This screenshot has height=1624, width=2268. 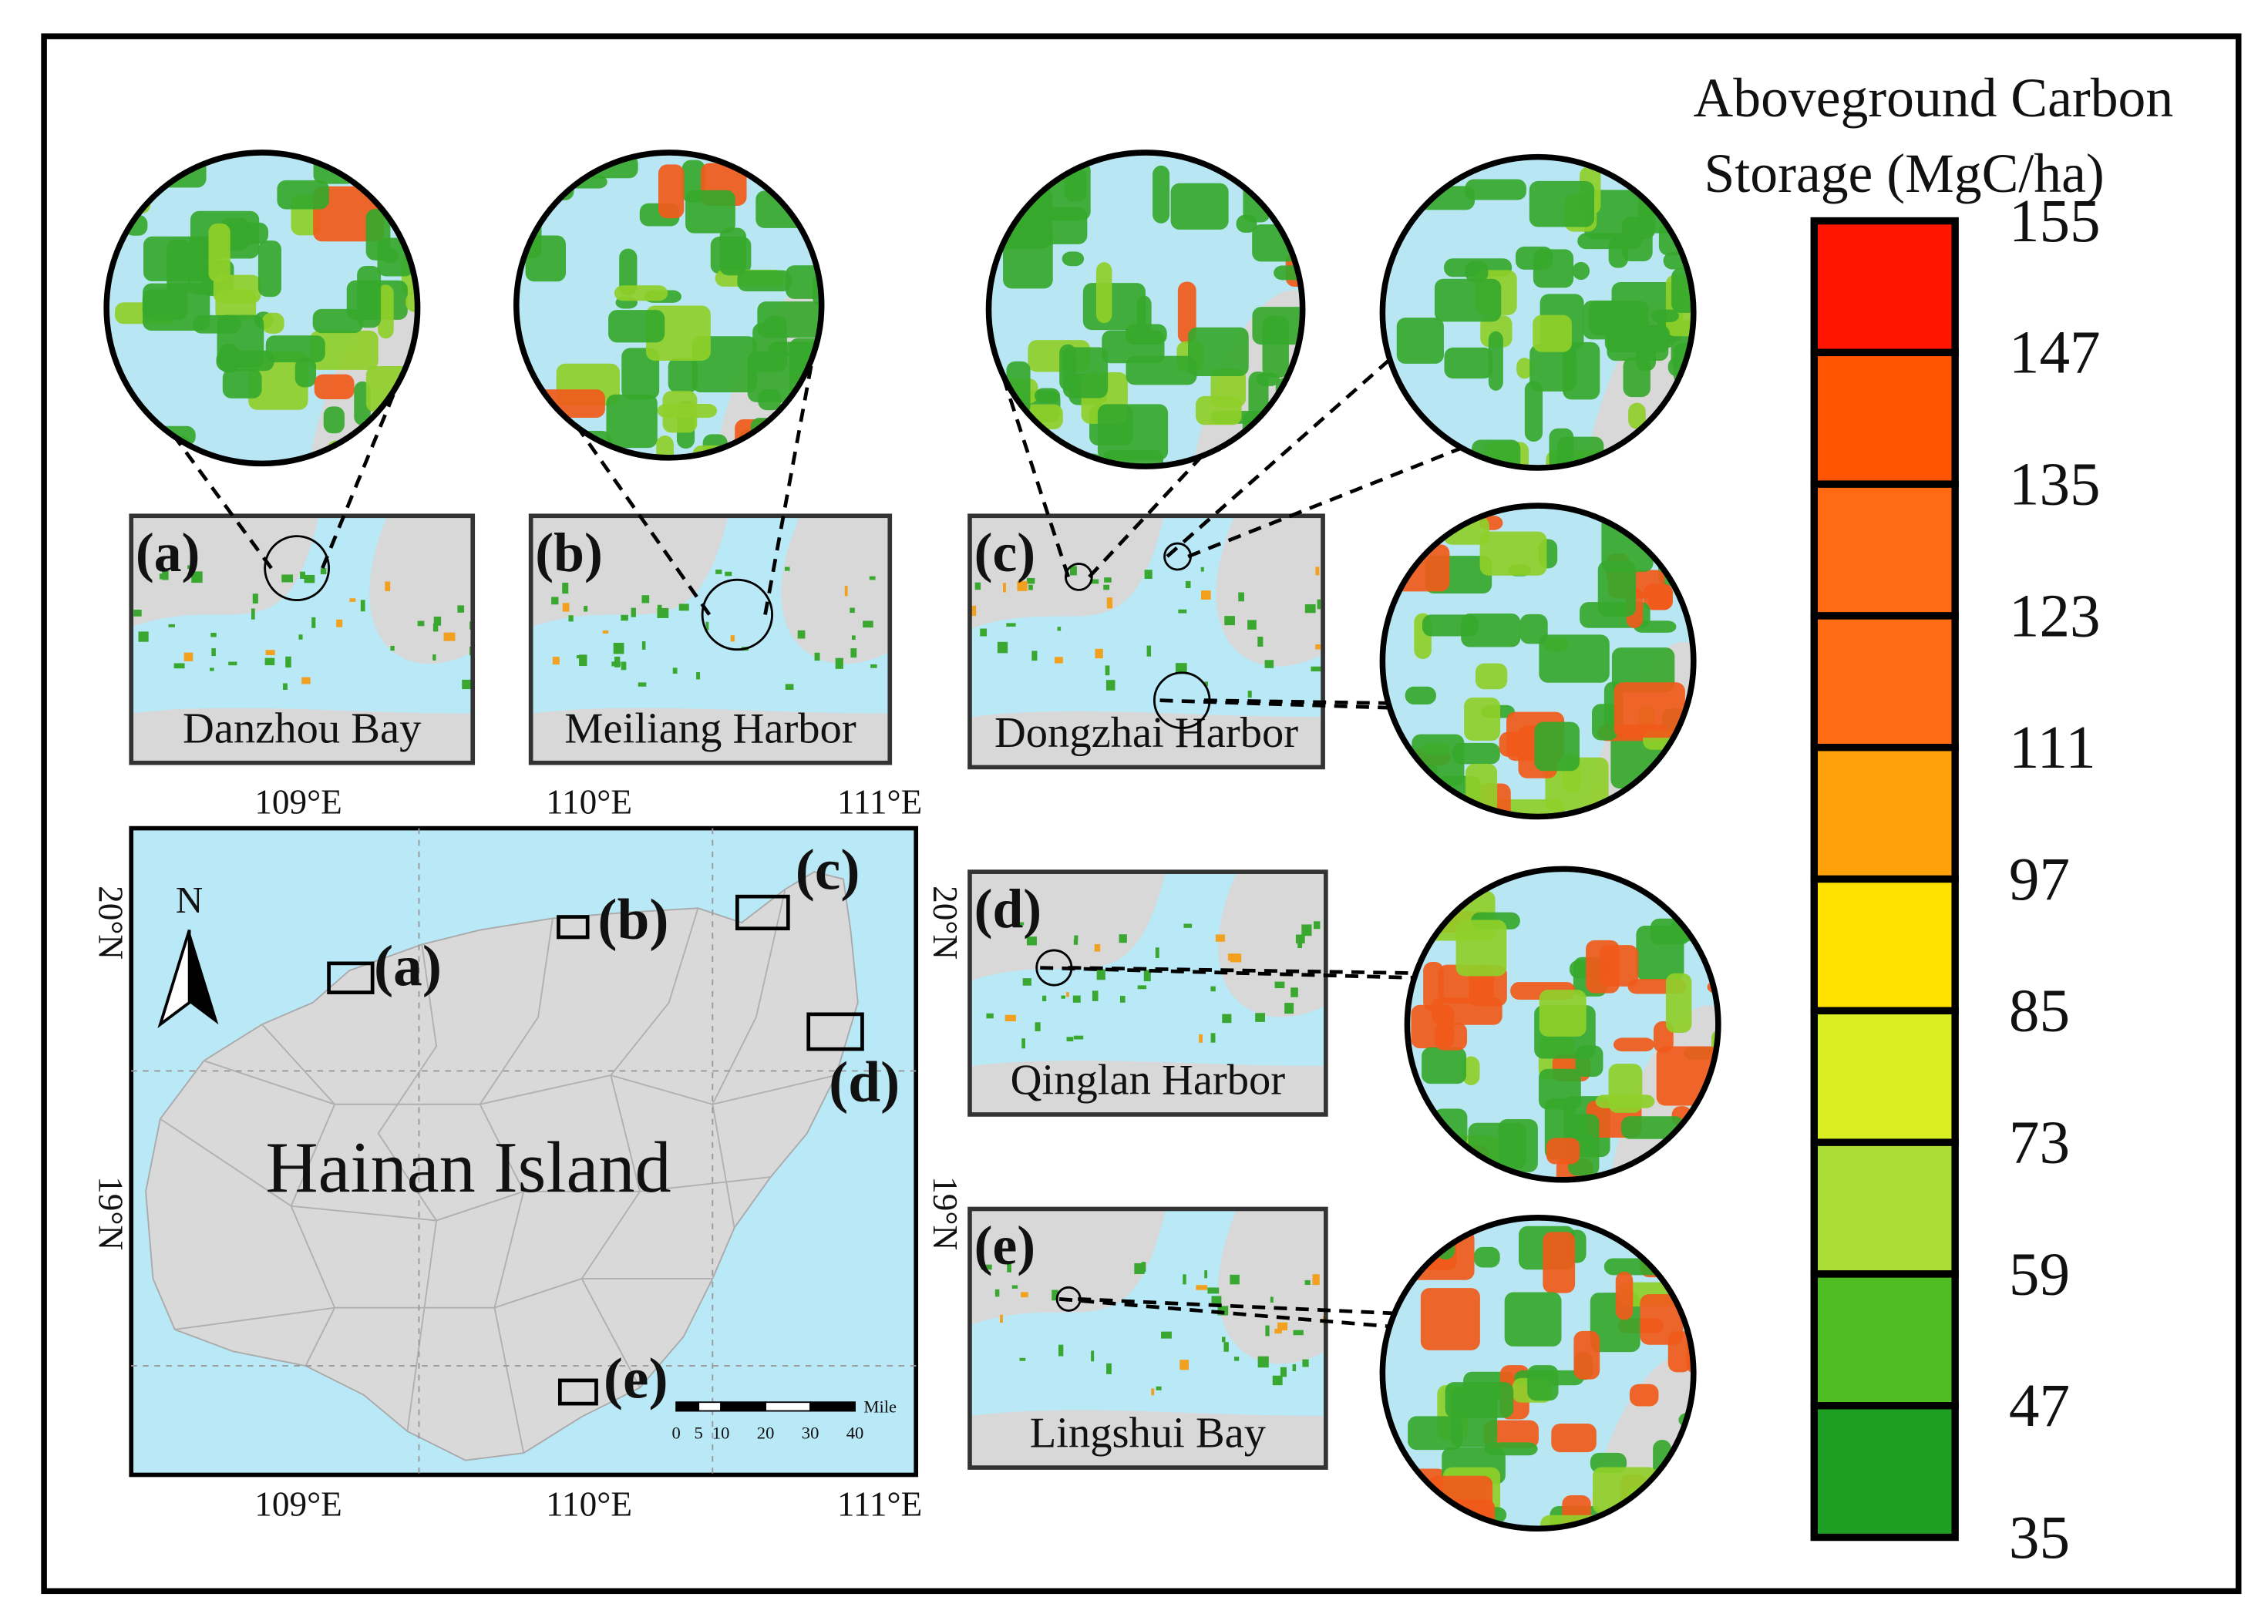 I want to click on inset-name: Qinglan Harbor, so click(x=1148, y=1081).